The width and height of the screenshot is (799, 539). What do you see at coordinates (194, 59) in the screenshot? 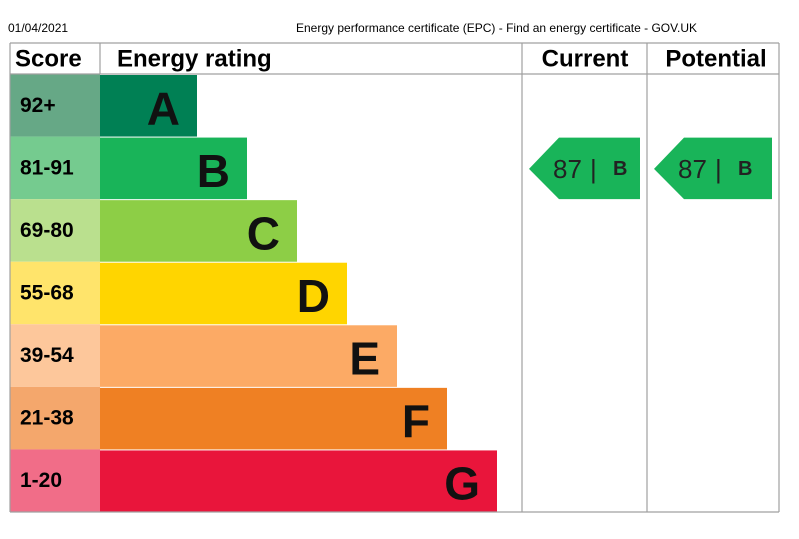
I see `column-header: Energy rating` at bounding box center [194, 59].